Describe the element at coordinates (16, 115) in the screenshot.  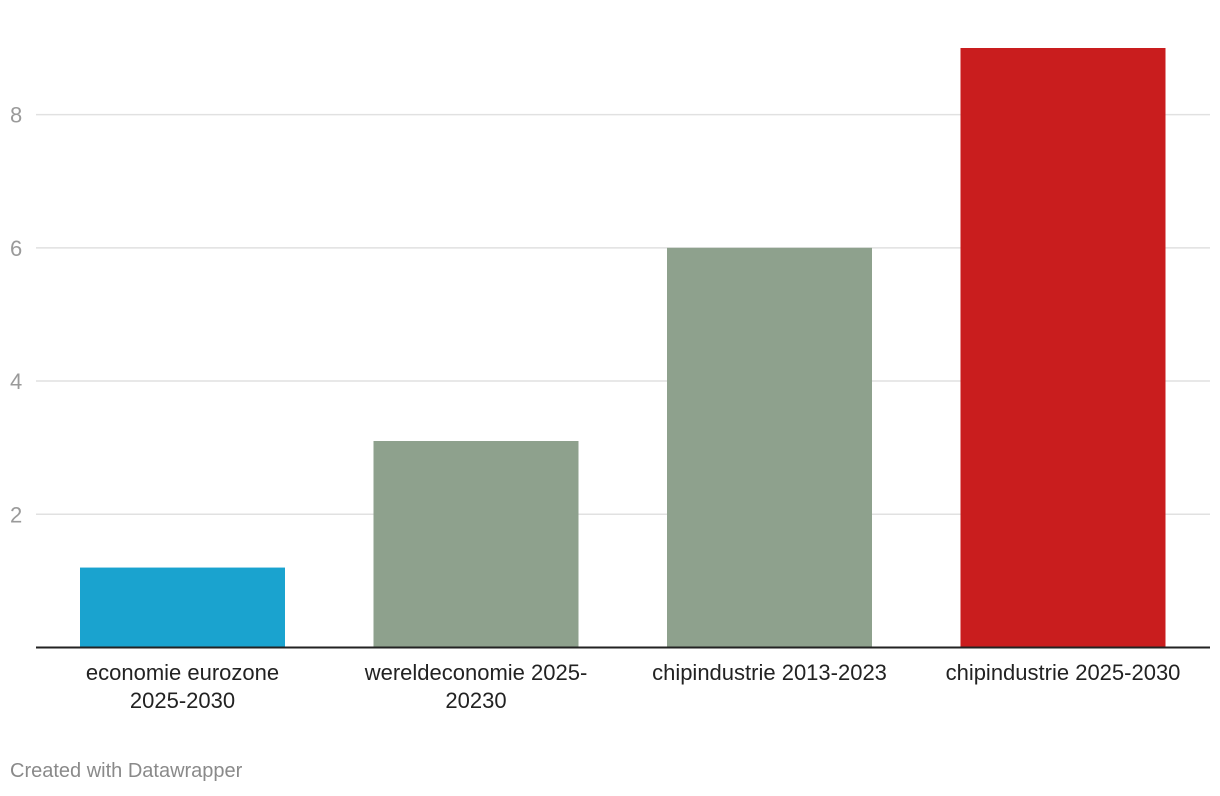
I see `y-tick-label: 8` at that location.